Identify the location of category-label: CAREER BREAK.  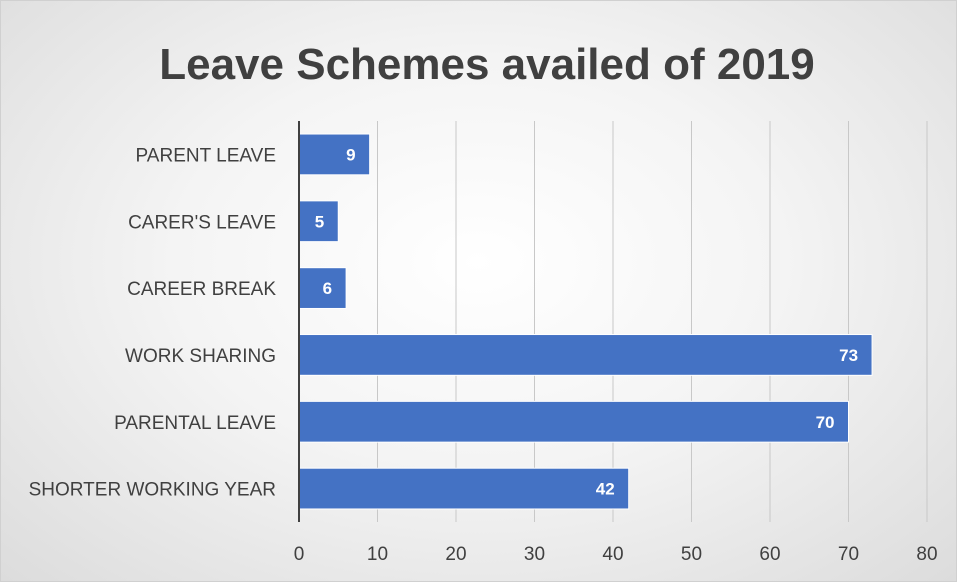
(201, 289).